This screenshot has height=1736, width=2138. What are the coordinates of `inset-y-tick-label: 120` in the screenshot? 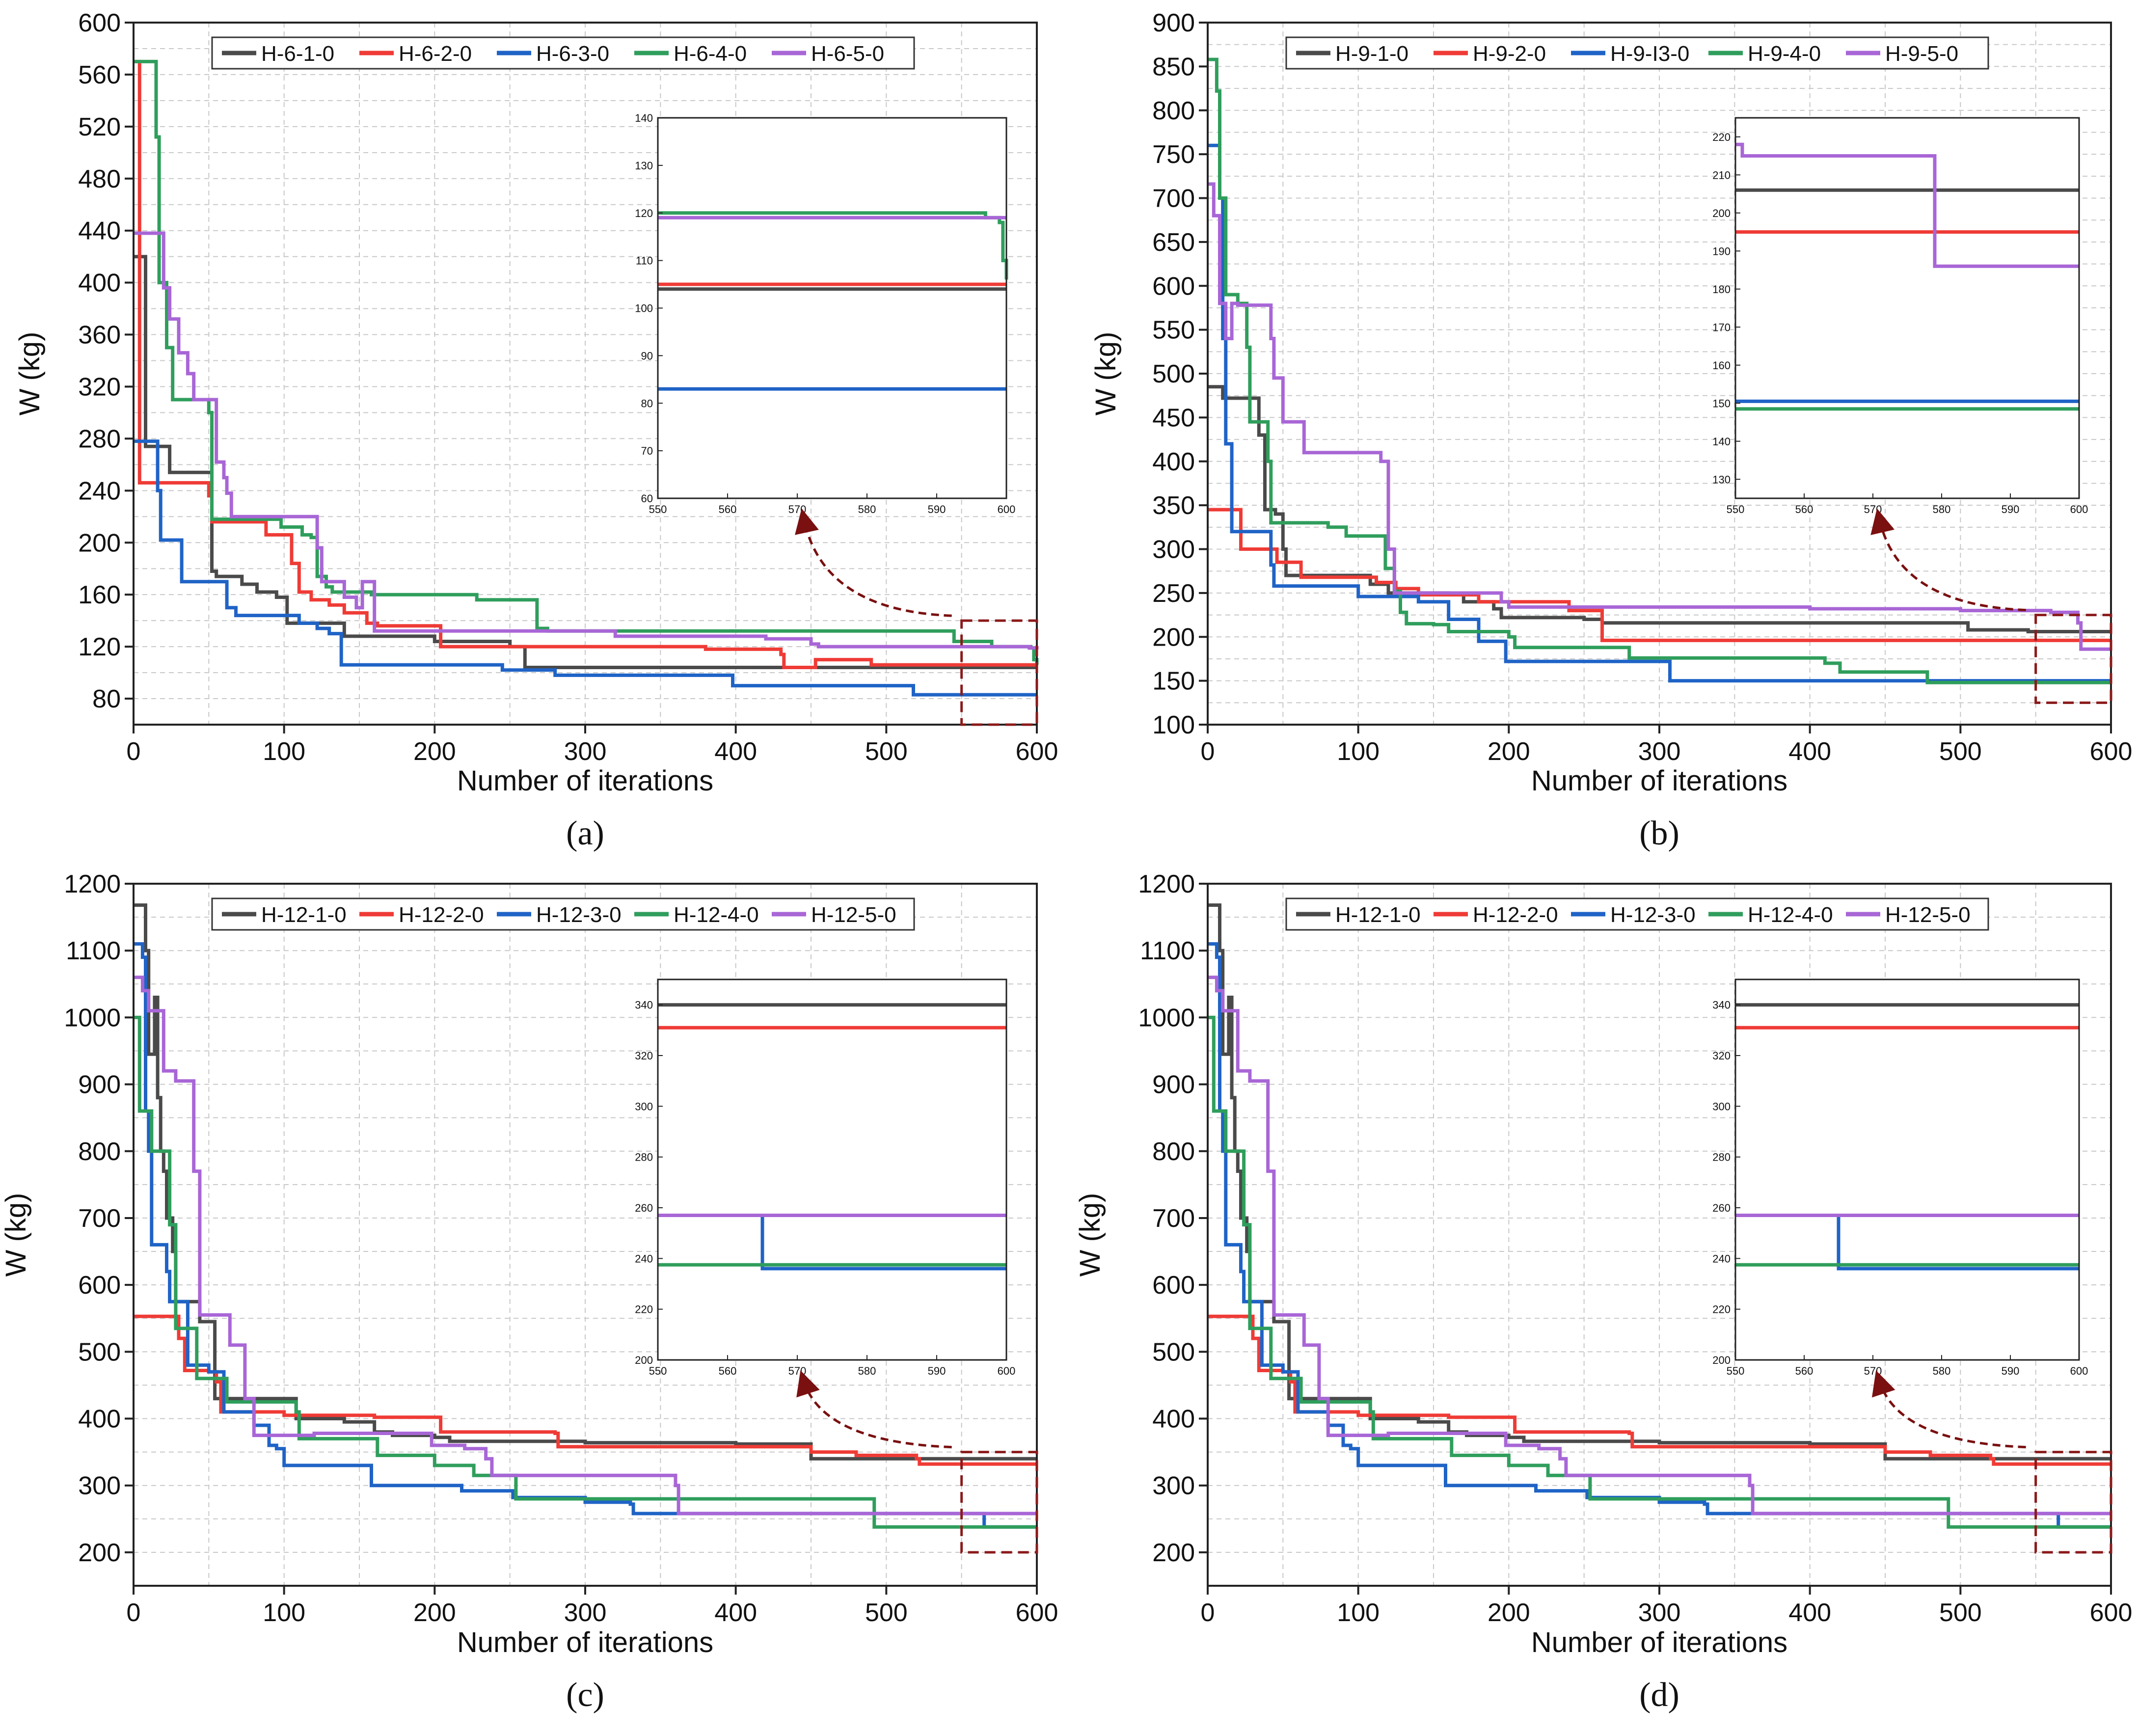 It's located at (644, 213).